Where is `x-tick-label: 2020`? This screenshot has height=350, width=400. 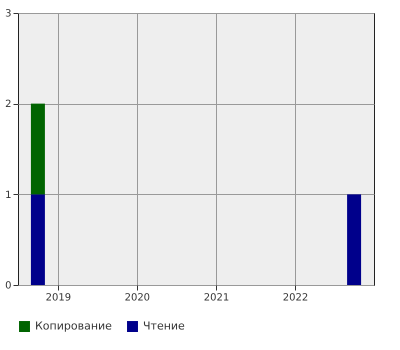 x-tick-label: 2020 is located at coordinates (137, 298).